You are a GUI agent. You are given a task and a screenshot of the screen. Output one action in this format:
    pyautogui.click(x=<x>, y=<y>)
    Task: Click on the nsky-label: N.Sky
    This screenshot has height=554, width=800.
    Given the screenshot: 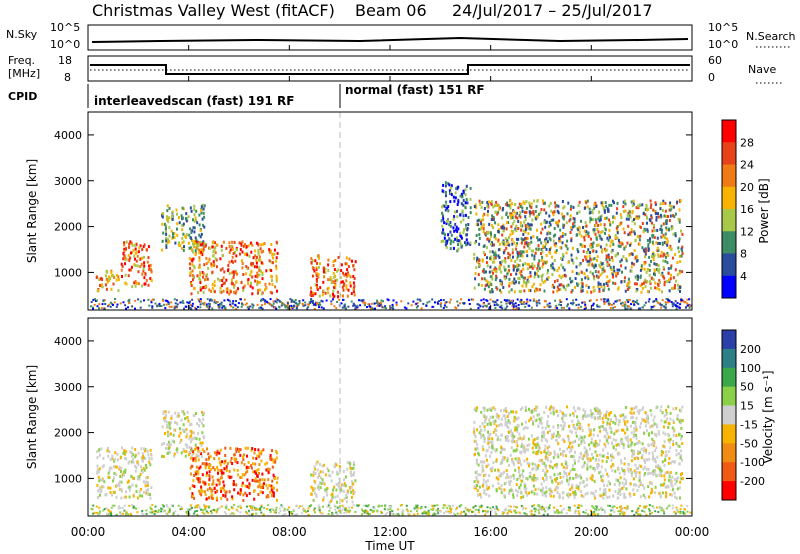 What is the action you would take?
    pyautogui.click(x=22, y=34)
    